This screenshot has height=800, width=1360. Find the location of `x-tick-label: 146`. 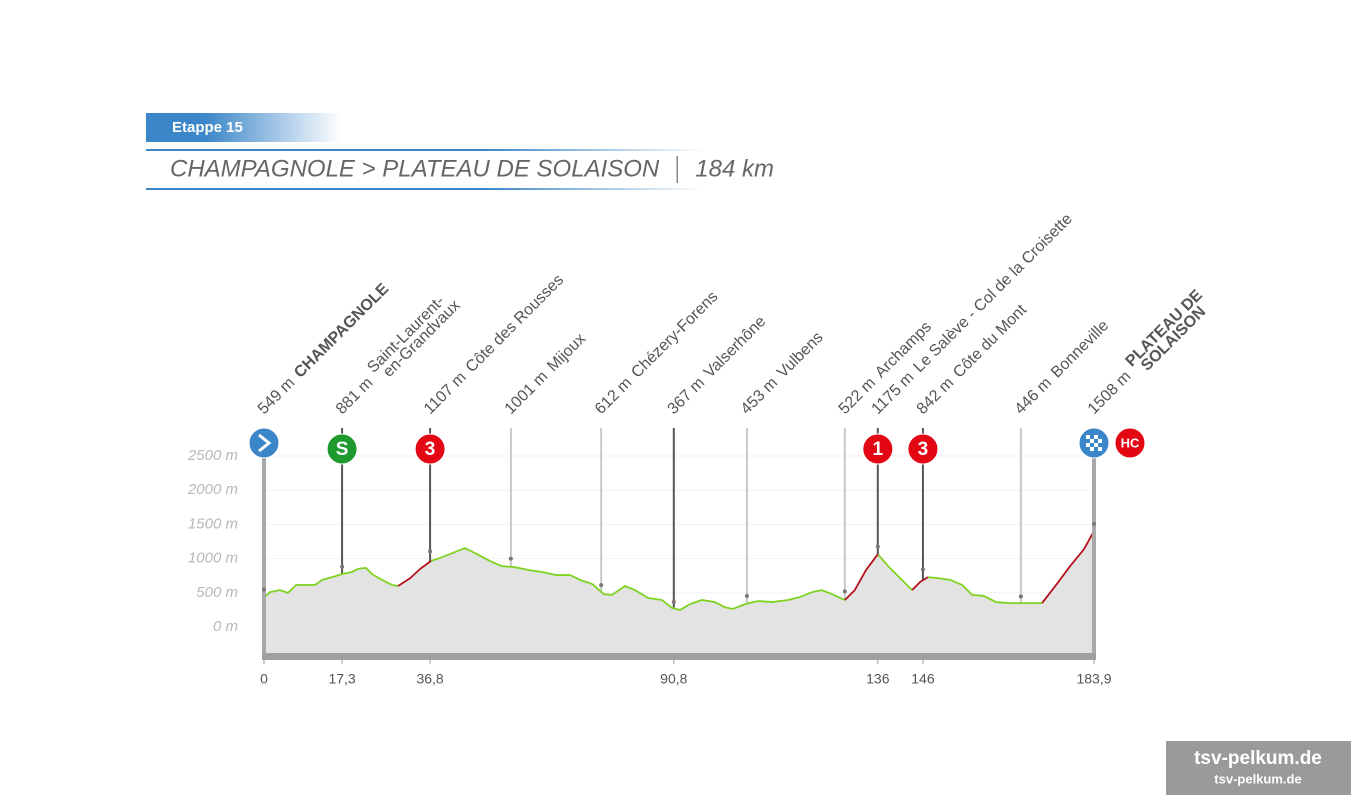

x-tick-label: 146 is located at coordinates (923, 679).